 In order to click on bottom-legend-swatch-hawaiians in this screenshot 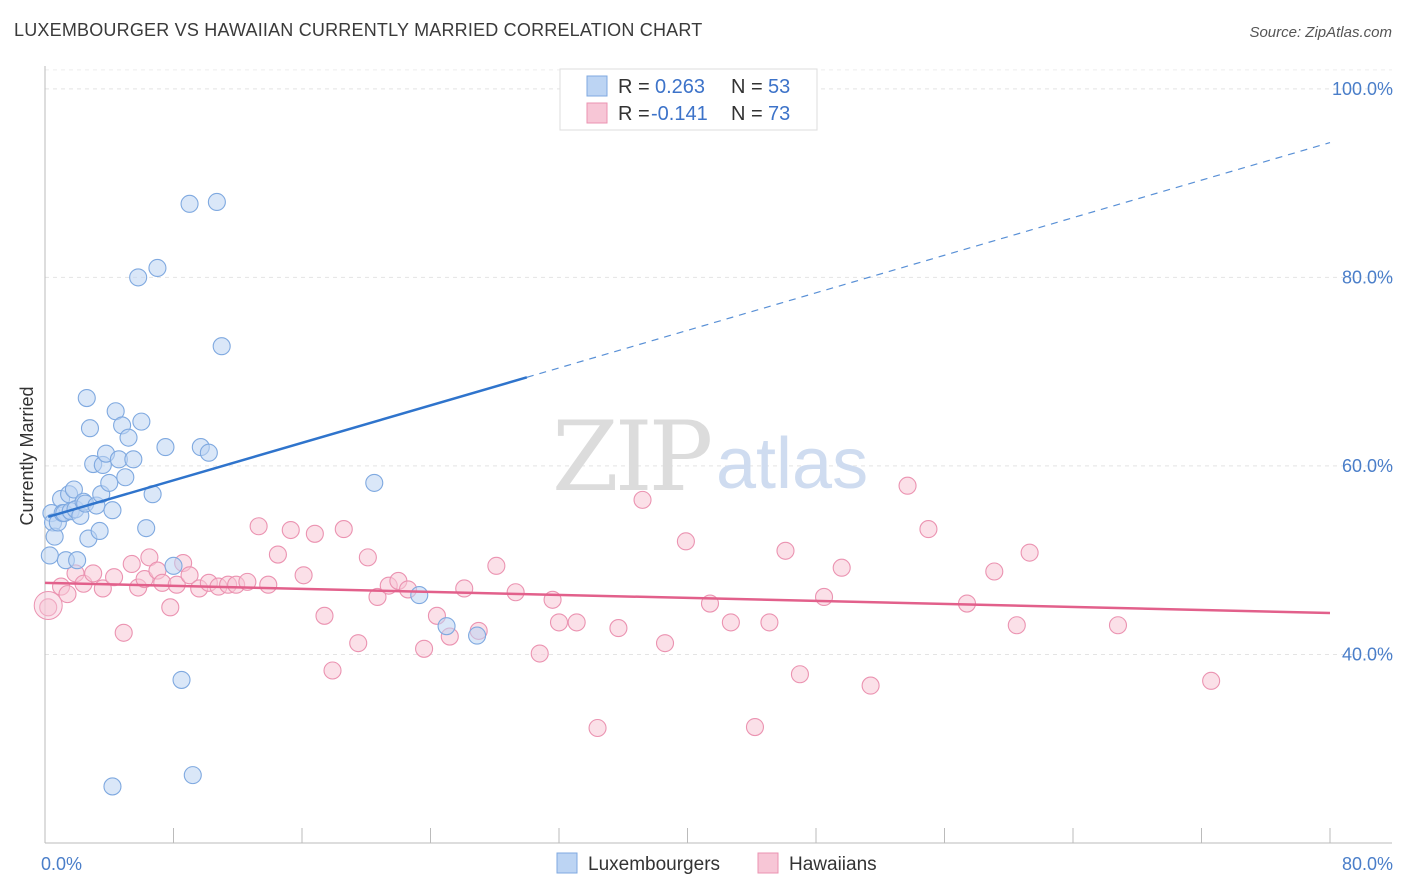, I will do `click(768, 863)`.